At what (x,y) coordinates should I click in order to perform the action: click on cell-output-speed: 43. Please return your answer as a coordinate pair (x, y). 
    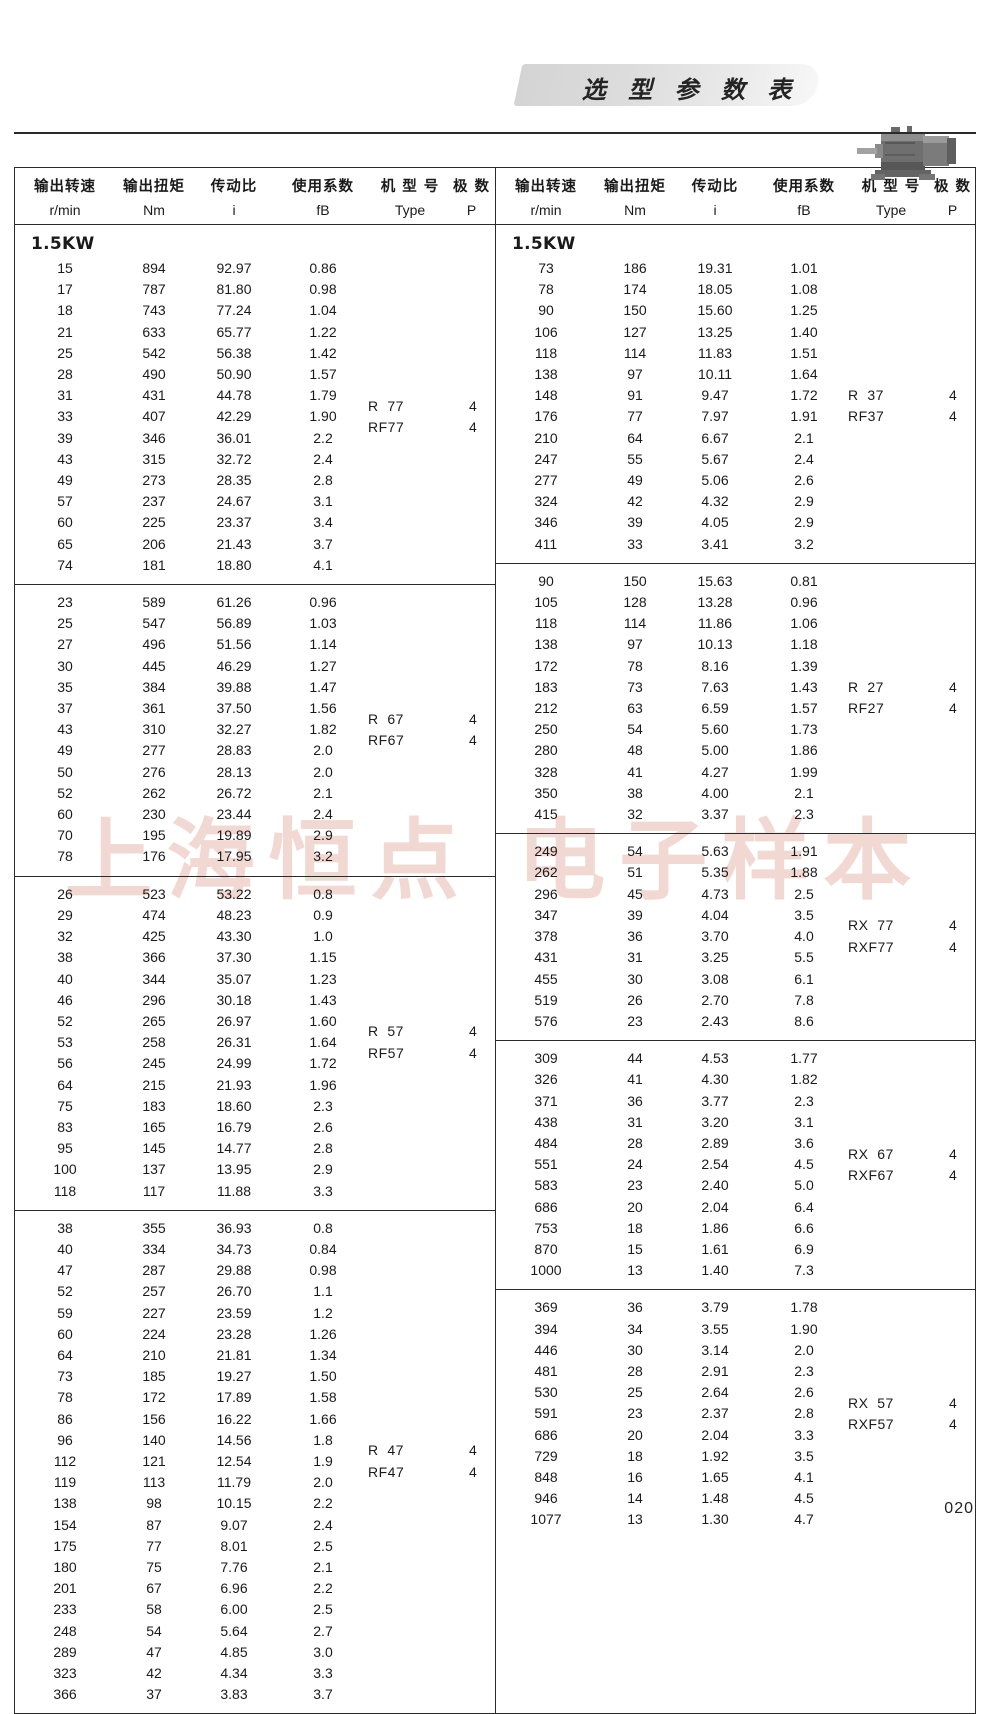
    Looking at the image, I should click on (65, 729).